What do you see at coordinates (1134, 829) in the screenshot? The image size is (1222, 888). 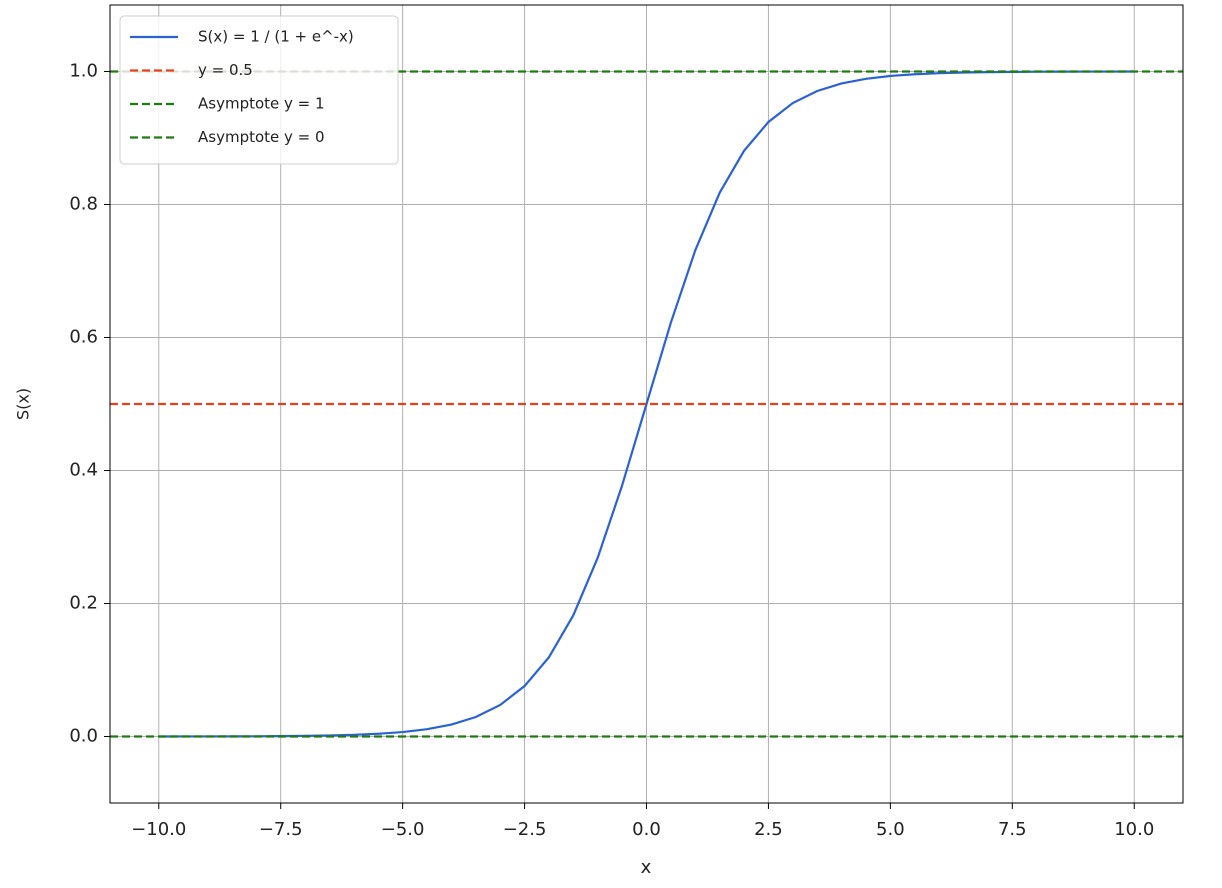 I see `x-tick-label: 10.0` at bounding box center [1134, 829].